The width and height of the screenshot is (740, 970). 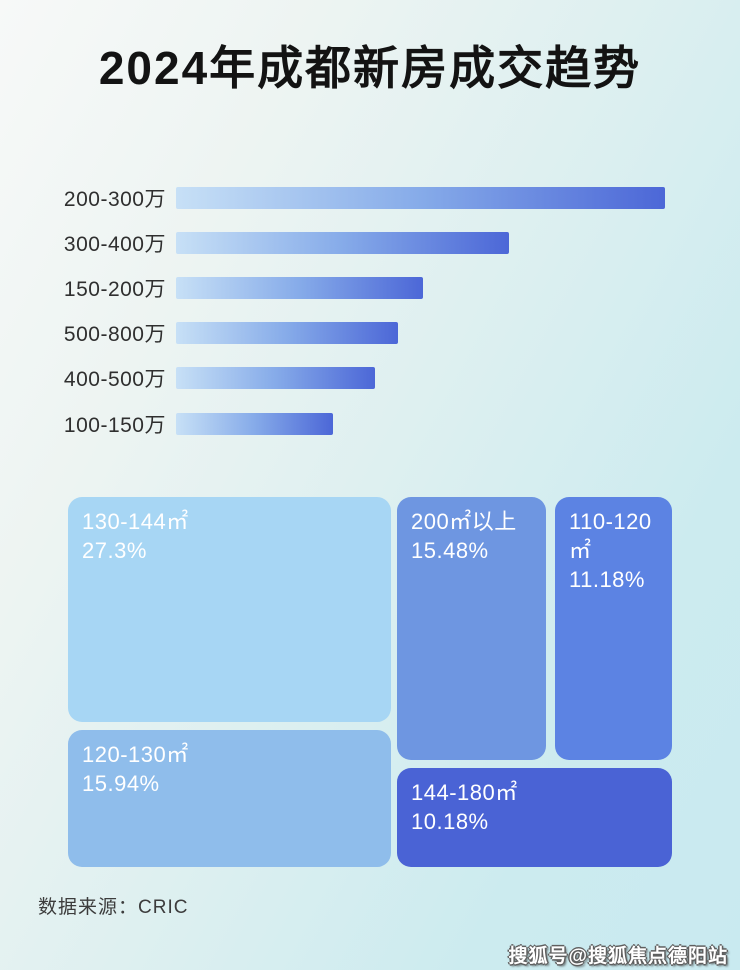 What do you see at coordinates (464, 521) in the screenshot?
I see `treemap-tile-label: 200㎡以上` at bounding box center [464, 521].